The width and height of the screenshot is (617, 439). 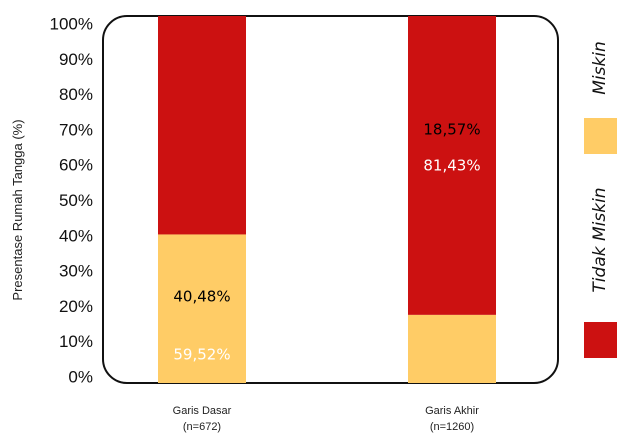 I want to click on category-labels: Garis Dasar (n=672) Garis Akhir (n=1260), so click(x=326, y=419).